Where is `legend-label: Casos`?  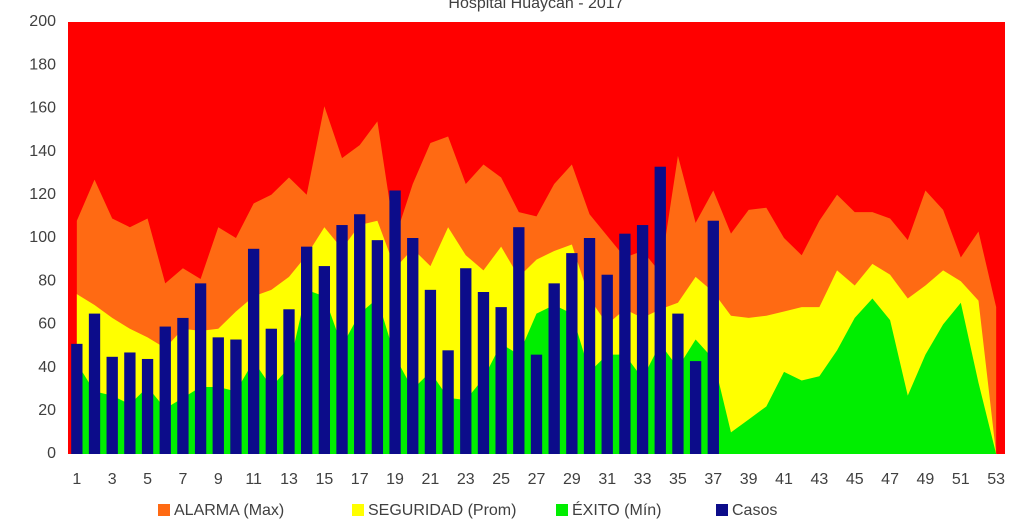
legend-label: Casos is located at coordinates (754, 510).